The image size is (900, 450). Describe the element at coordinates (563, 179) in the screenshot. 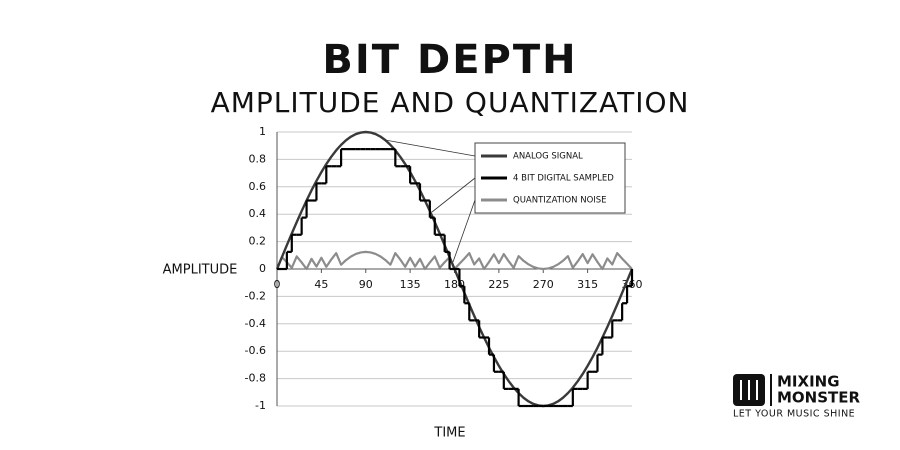

I see `legend-label: 4 BIT DIGITAL SAMPLED` at that location.